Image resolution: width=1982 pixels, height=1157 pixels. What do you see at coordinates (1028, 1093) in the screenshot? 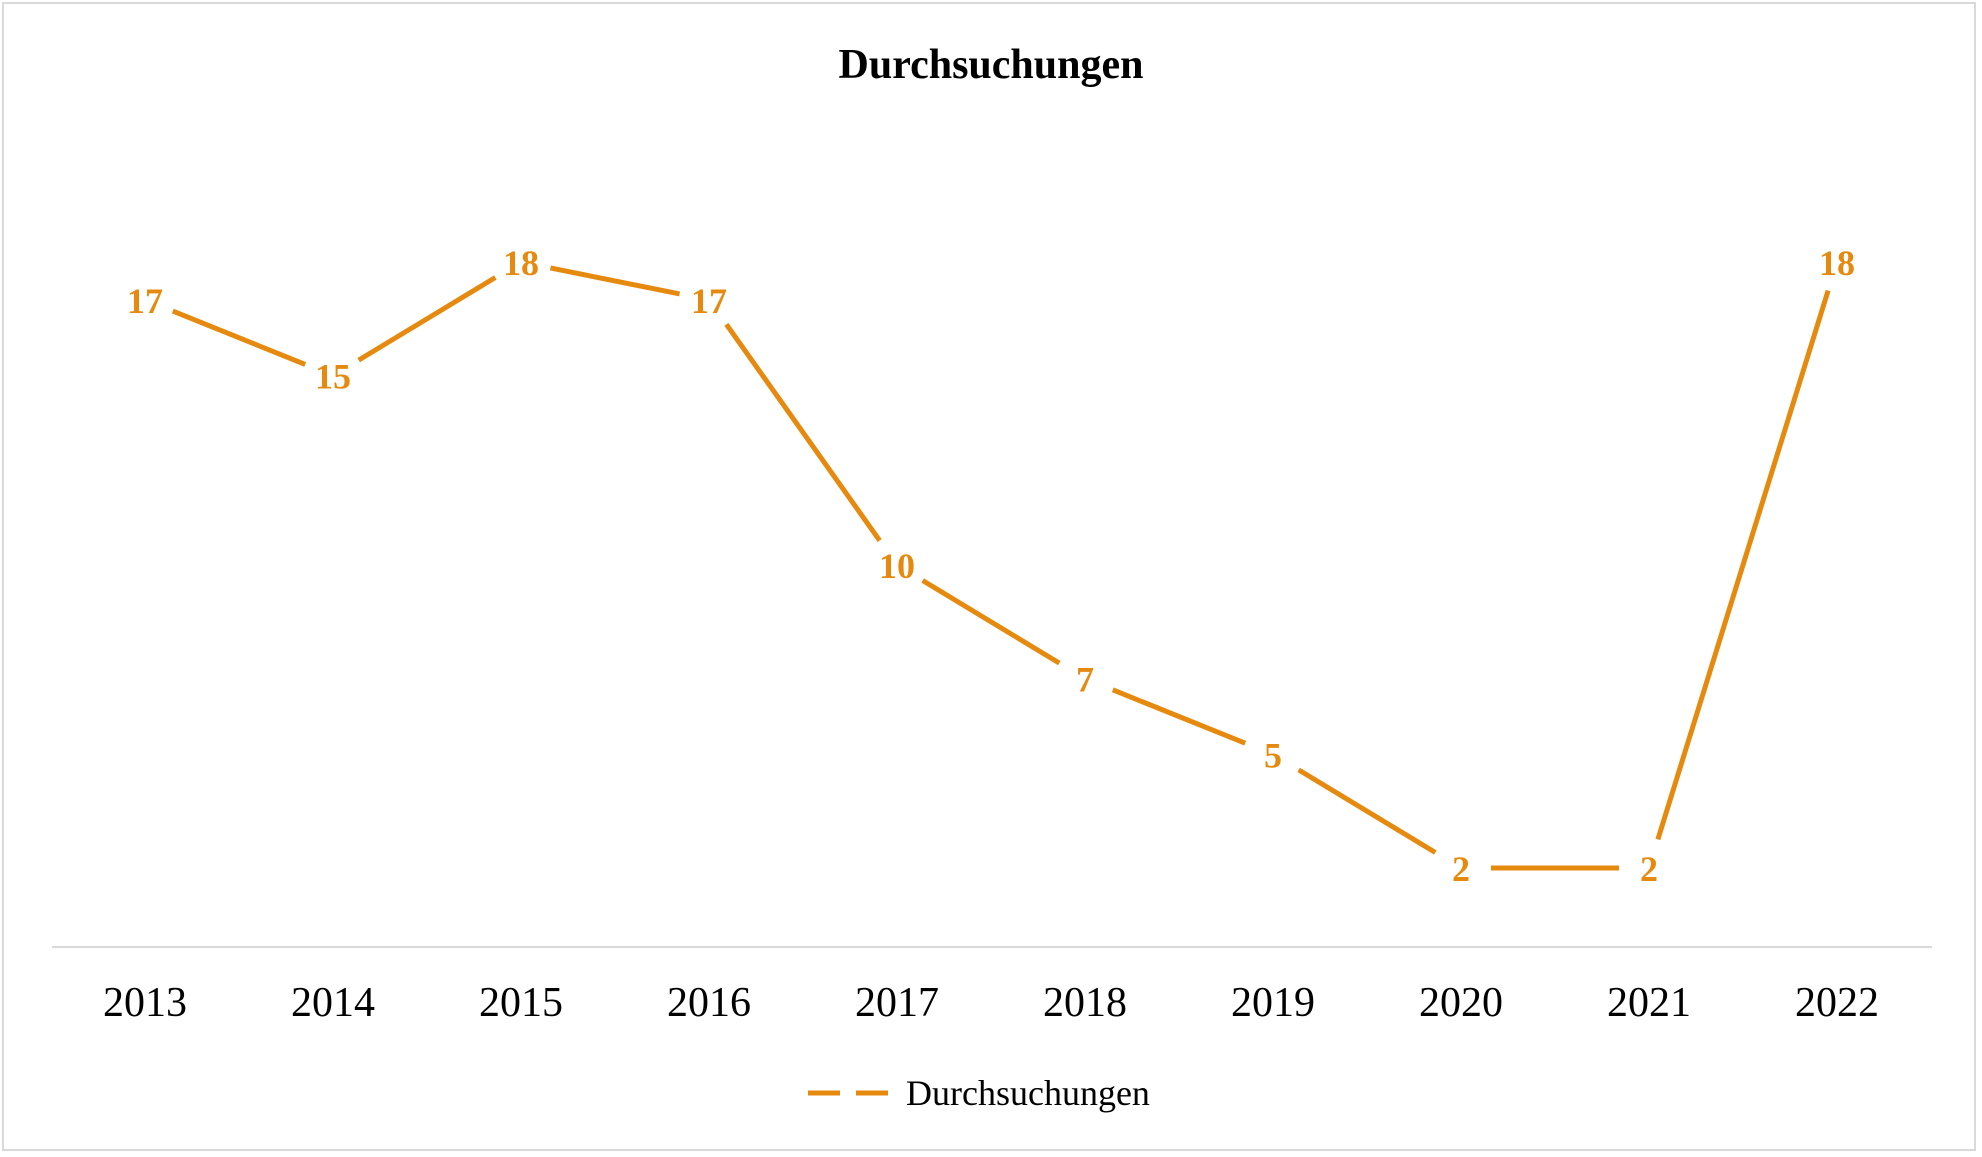
I see `legend-label: Durchsuchungen` at bounding box center [1028, 1093].